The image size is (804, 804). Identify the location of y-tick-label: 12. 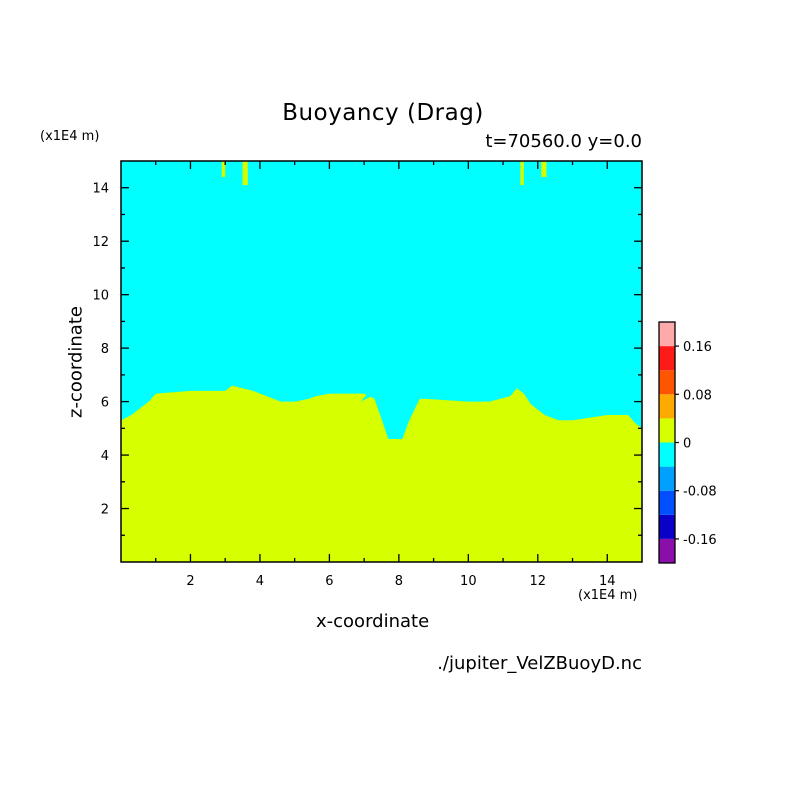
(100, 242).